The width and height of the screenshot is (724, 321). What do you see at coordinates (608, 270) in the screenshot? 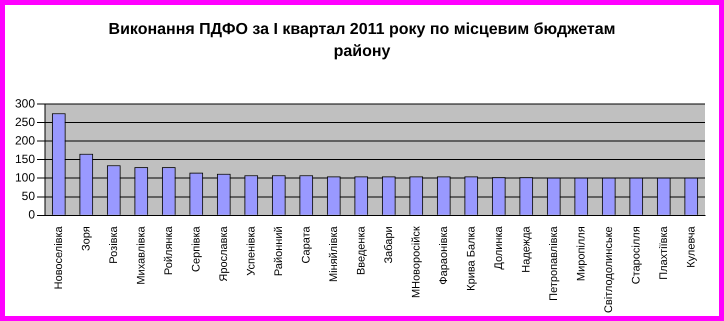
I see `x-tick-label: Світлодолинське` at bounding box center [608, 270].